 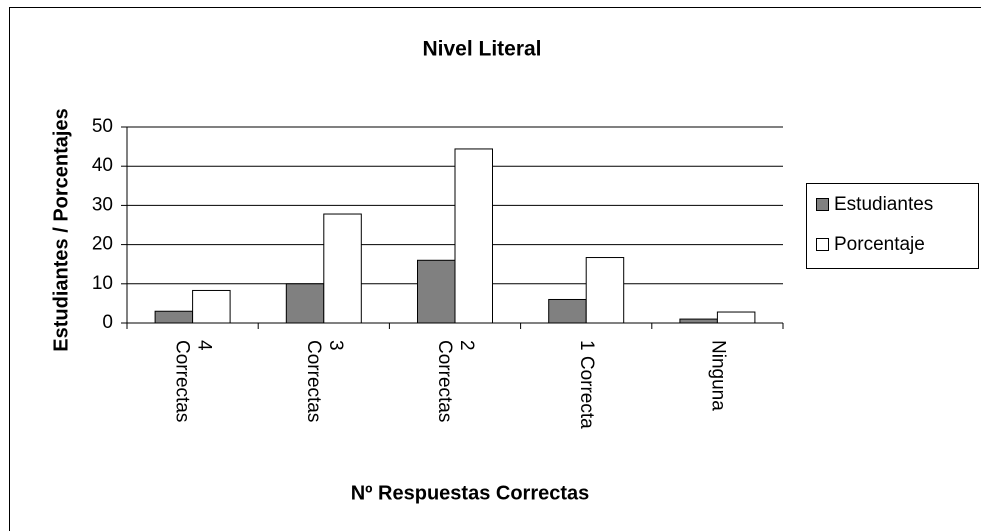 What do you see at coordinates (193, 381) in the screenshot?
I see `x-tick-label: 4 Correctas` at bounding box center [193, 381].